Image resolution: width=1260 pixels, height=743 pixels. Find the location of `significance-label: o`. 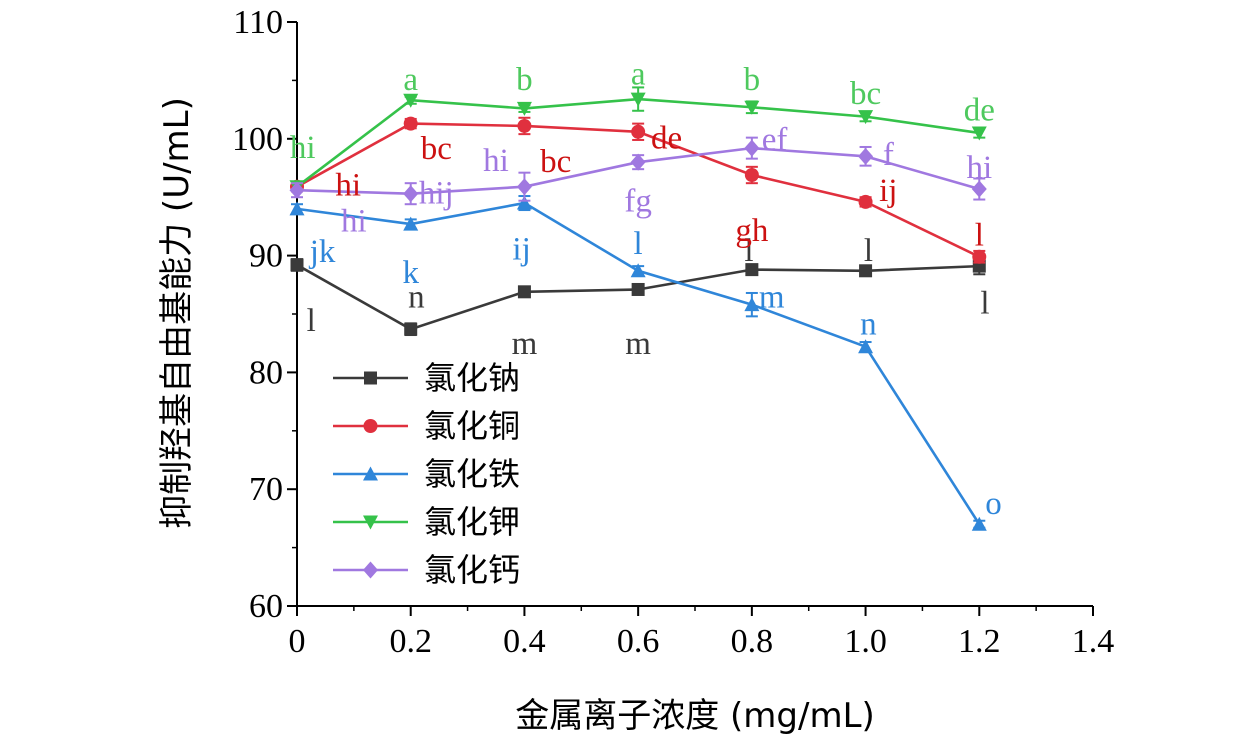

significance-label: o is located at coordinates (993, 504).